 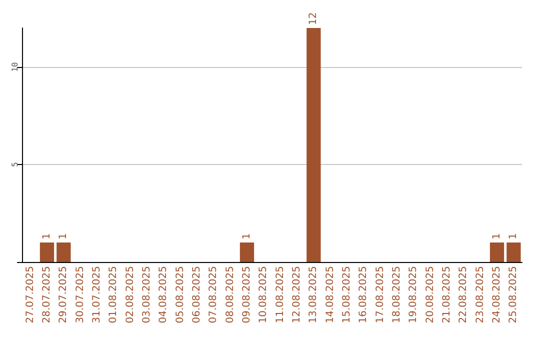 What do you see at coordinates (280, 295) in the screenshot?
I see `x-tick-label: 11.08.2025` at bounding box center [280, 295].